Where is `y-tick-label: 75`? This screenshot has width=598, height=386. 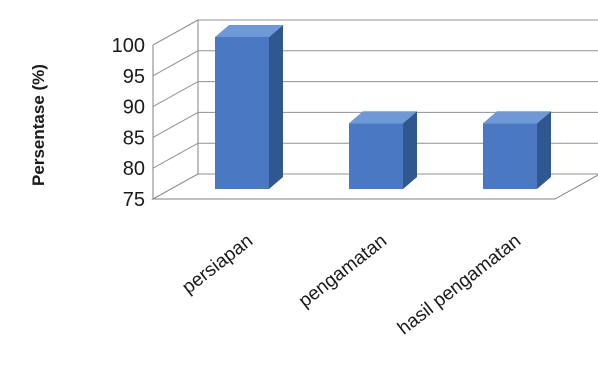 y-tick-label: 75 is located at coordinates (134, 200).